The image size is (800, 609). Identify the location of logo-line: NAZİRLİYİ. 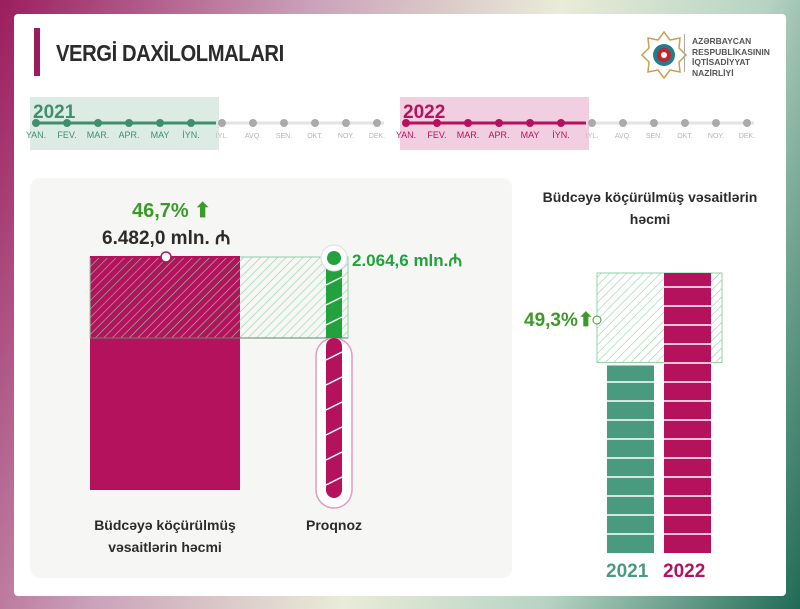
(713, 72).